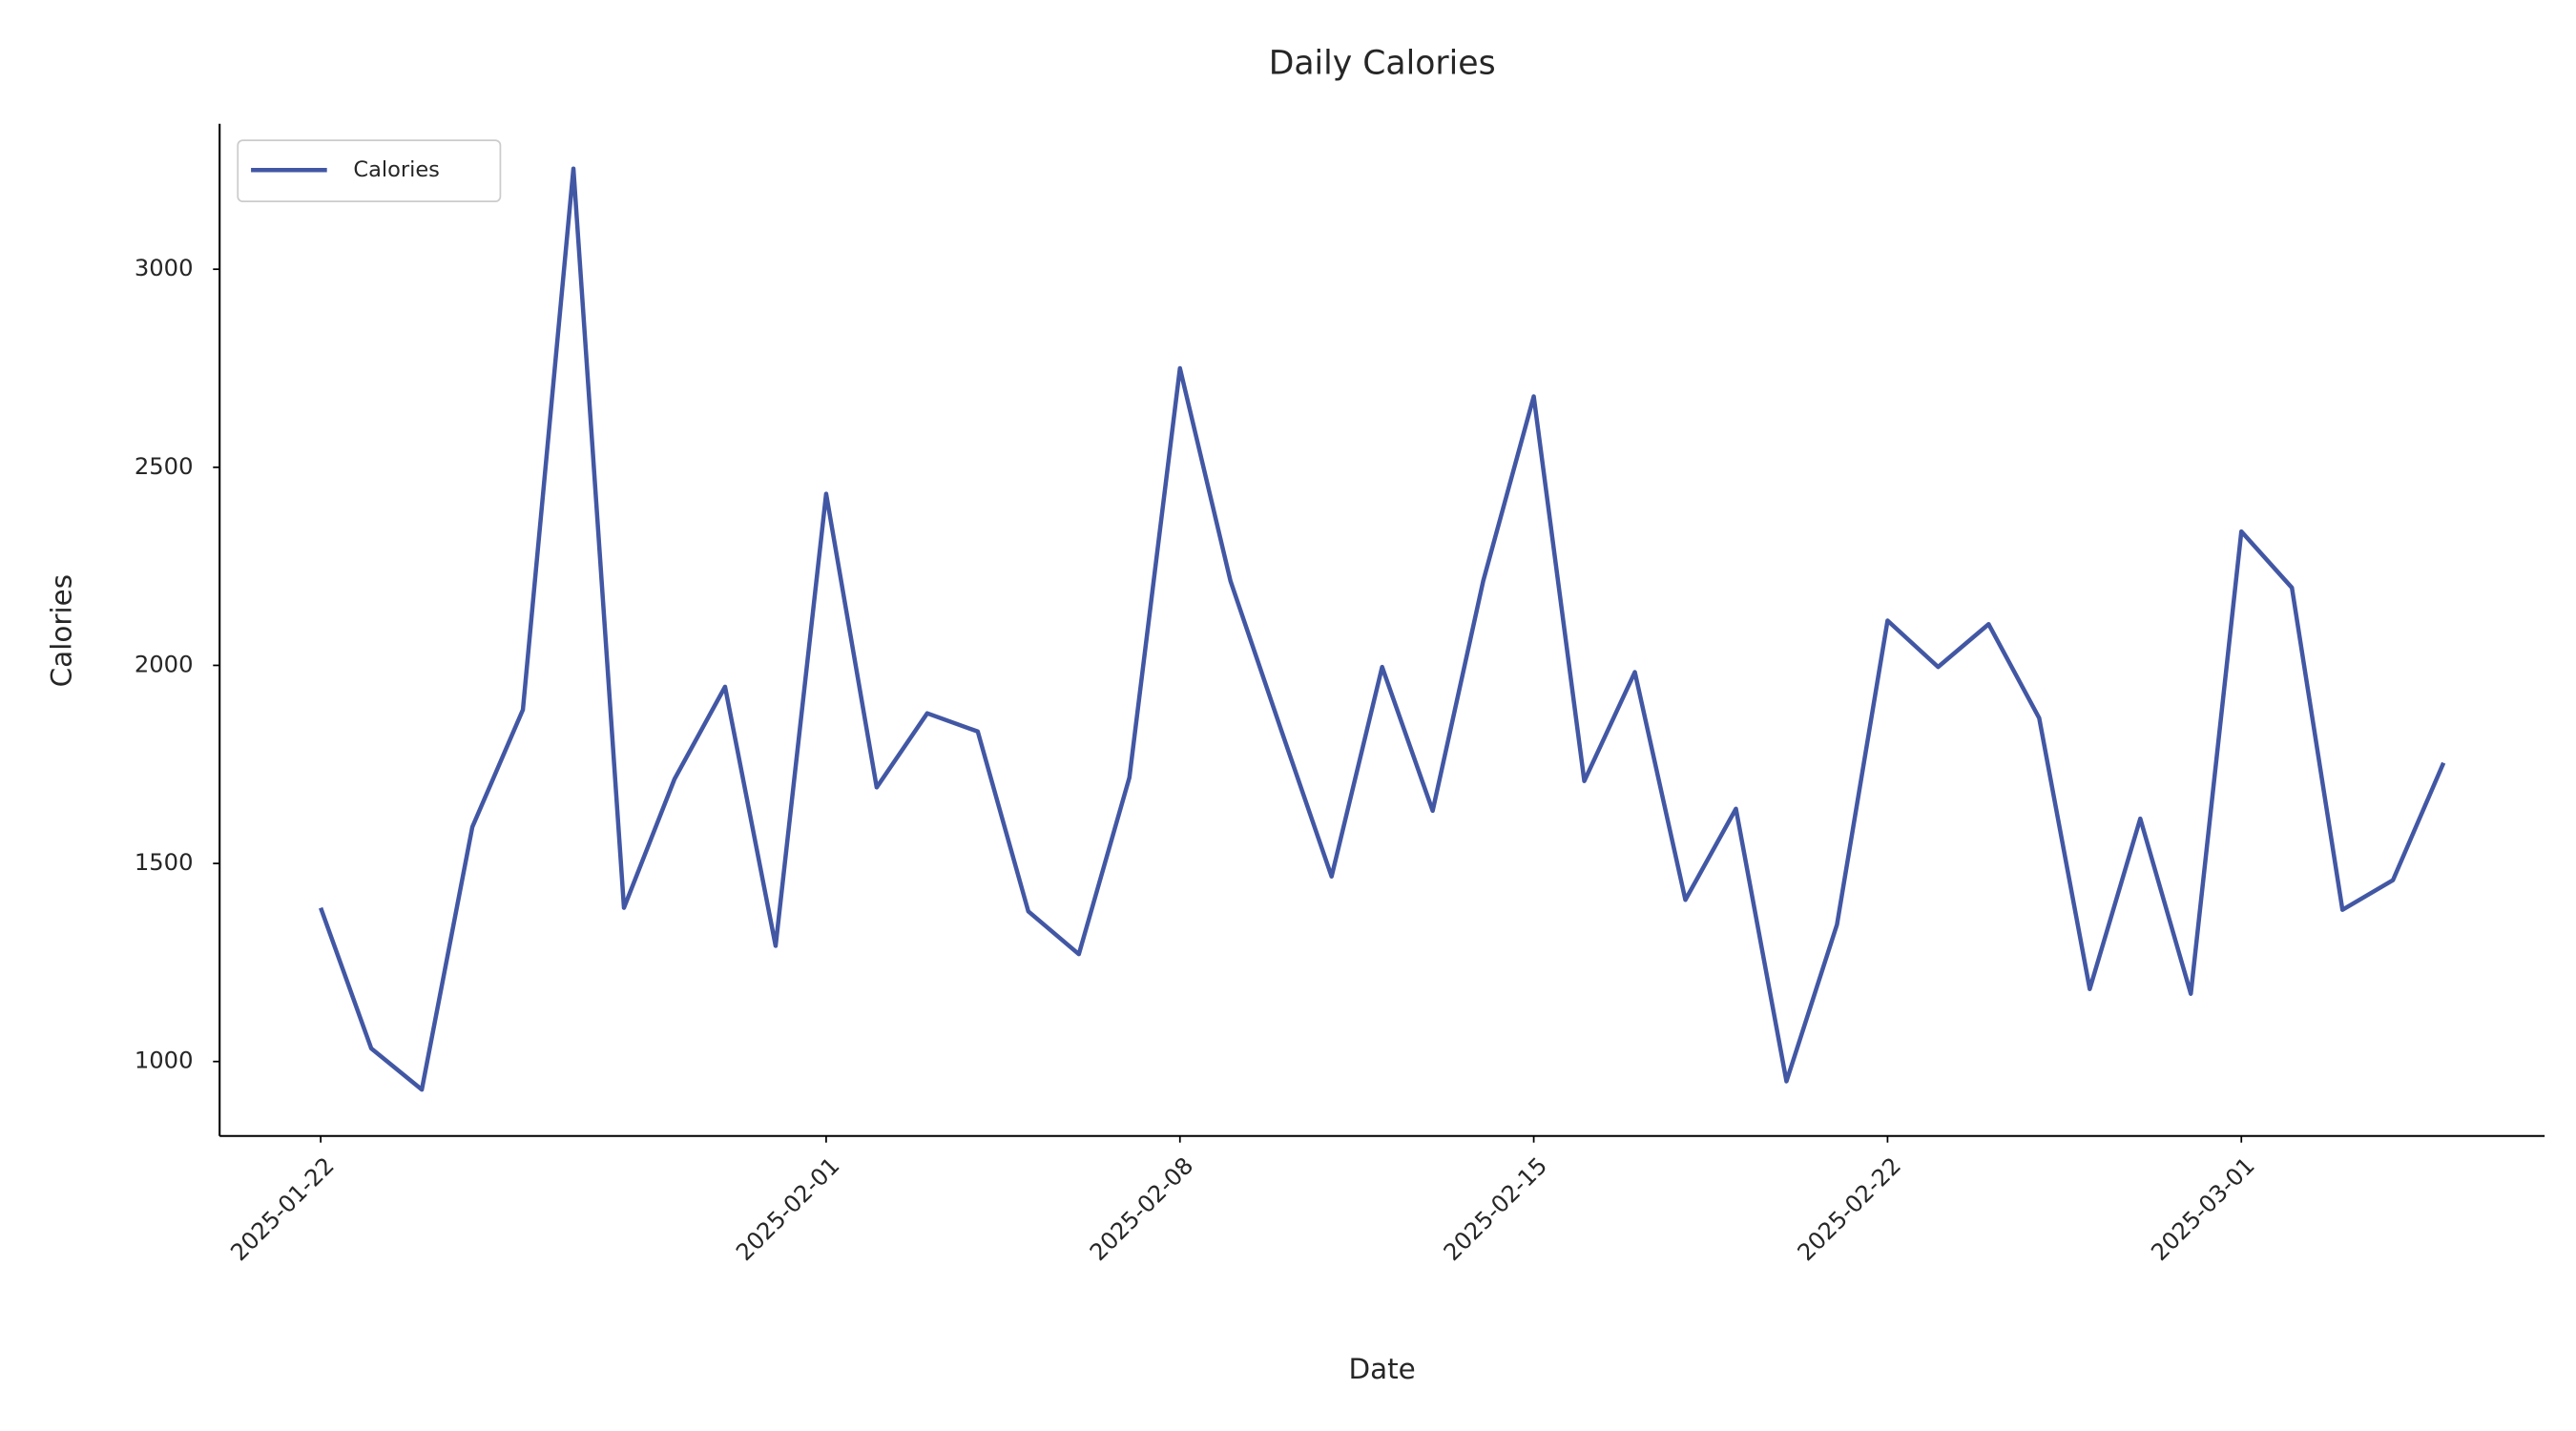 Image resolution: width=2576 pixels, height=1431 pixels. I want to click on x-axis-label: Date, so click(1382, 1369).